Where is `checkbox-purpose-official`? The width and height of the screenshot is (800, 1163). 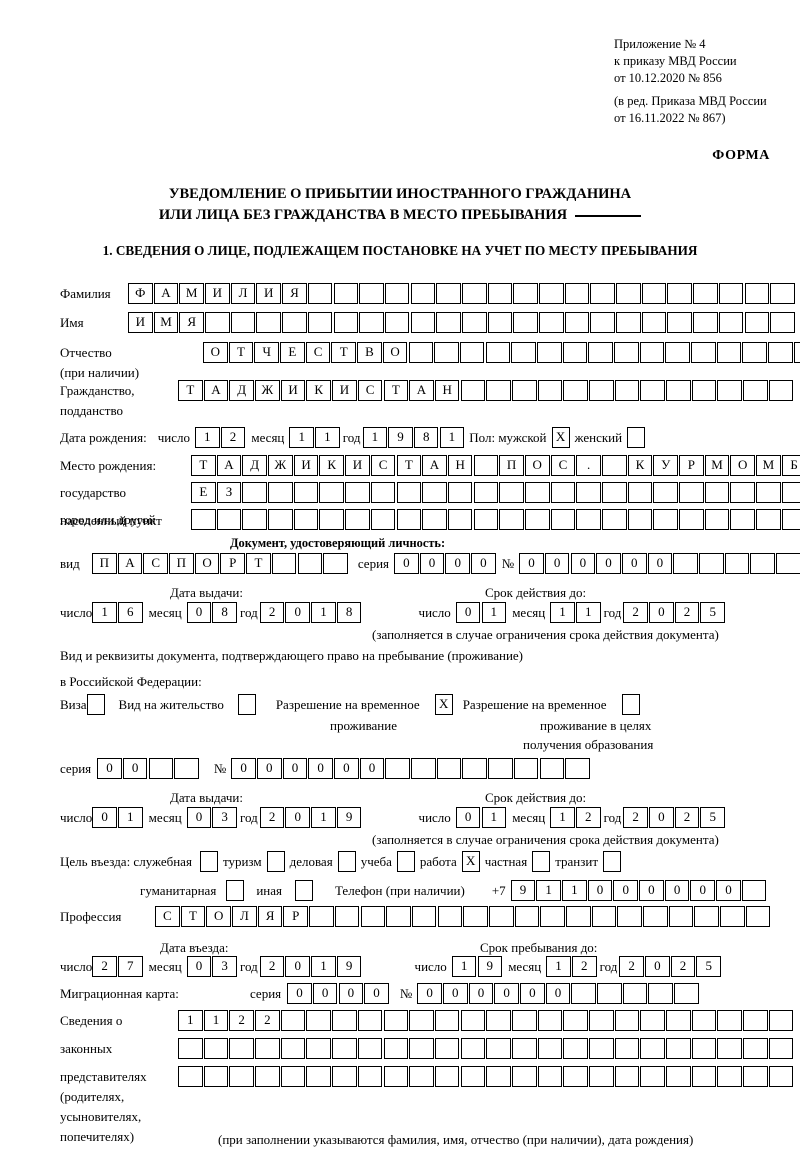 checkbox-purpose-official is located at coordinates (208, 861).